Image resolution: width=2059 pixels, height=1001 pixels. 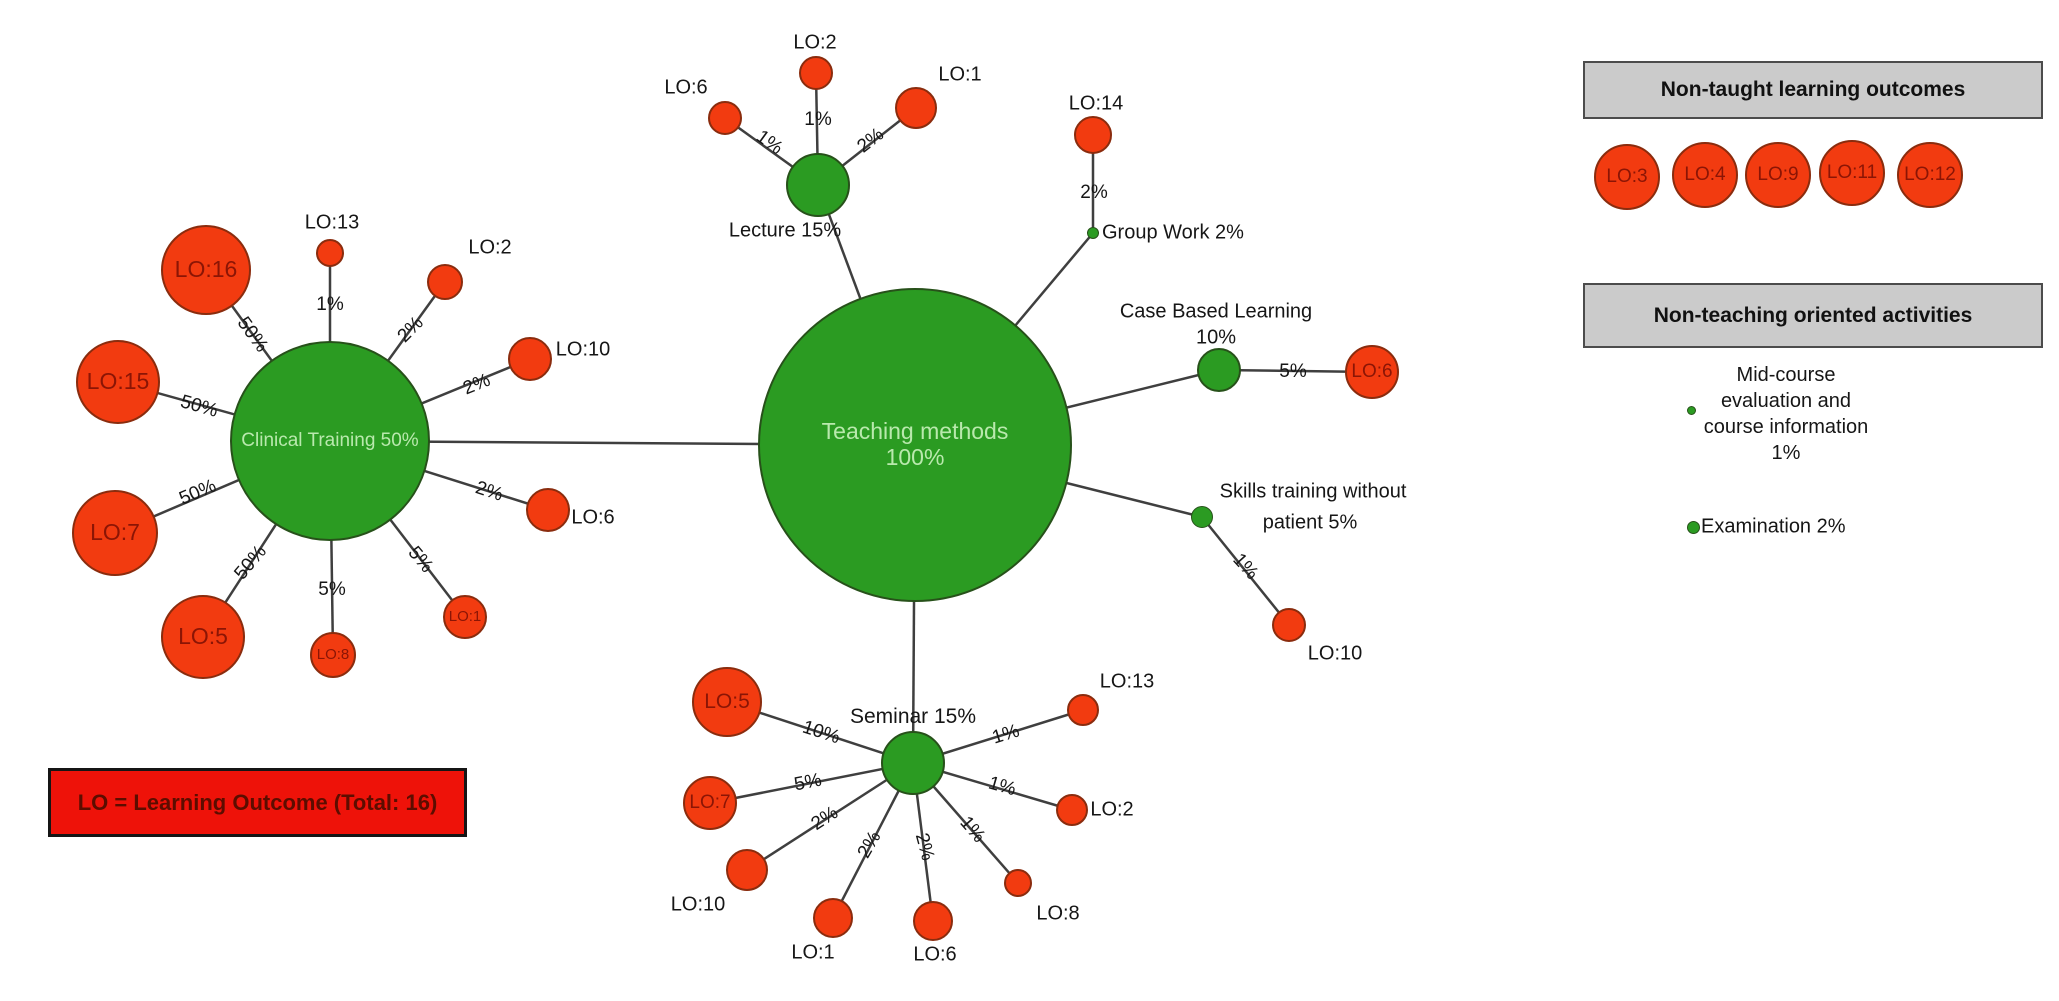 I want to click on legend-text: LO = Learning Outcome (Total: 16), so click(x=257, y=802).